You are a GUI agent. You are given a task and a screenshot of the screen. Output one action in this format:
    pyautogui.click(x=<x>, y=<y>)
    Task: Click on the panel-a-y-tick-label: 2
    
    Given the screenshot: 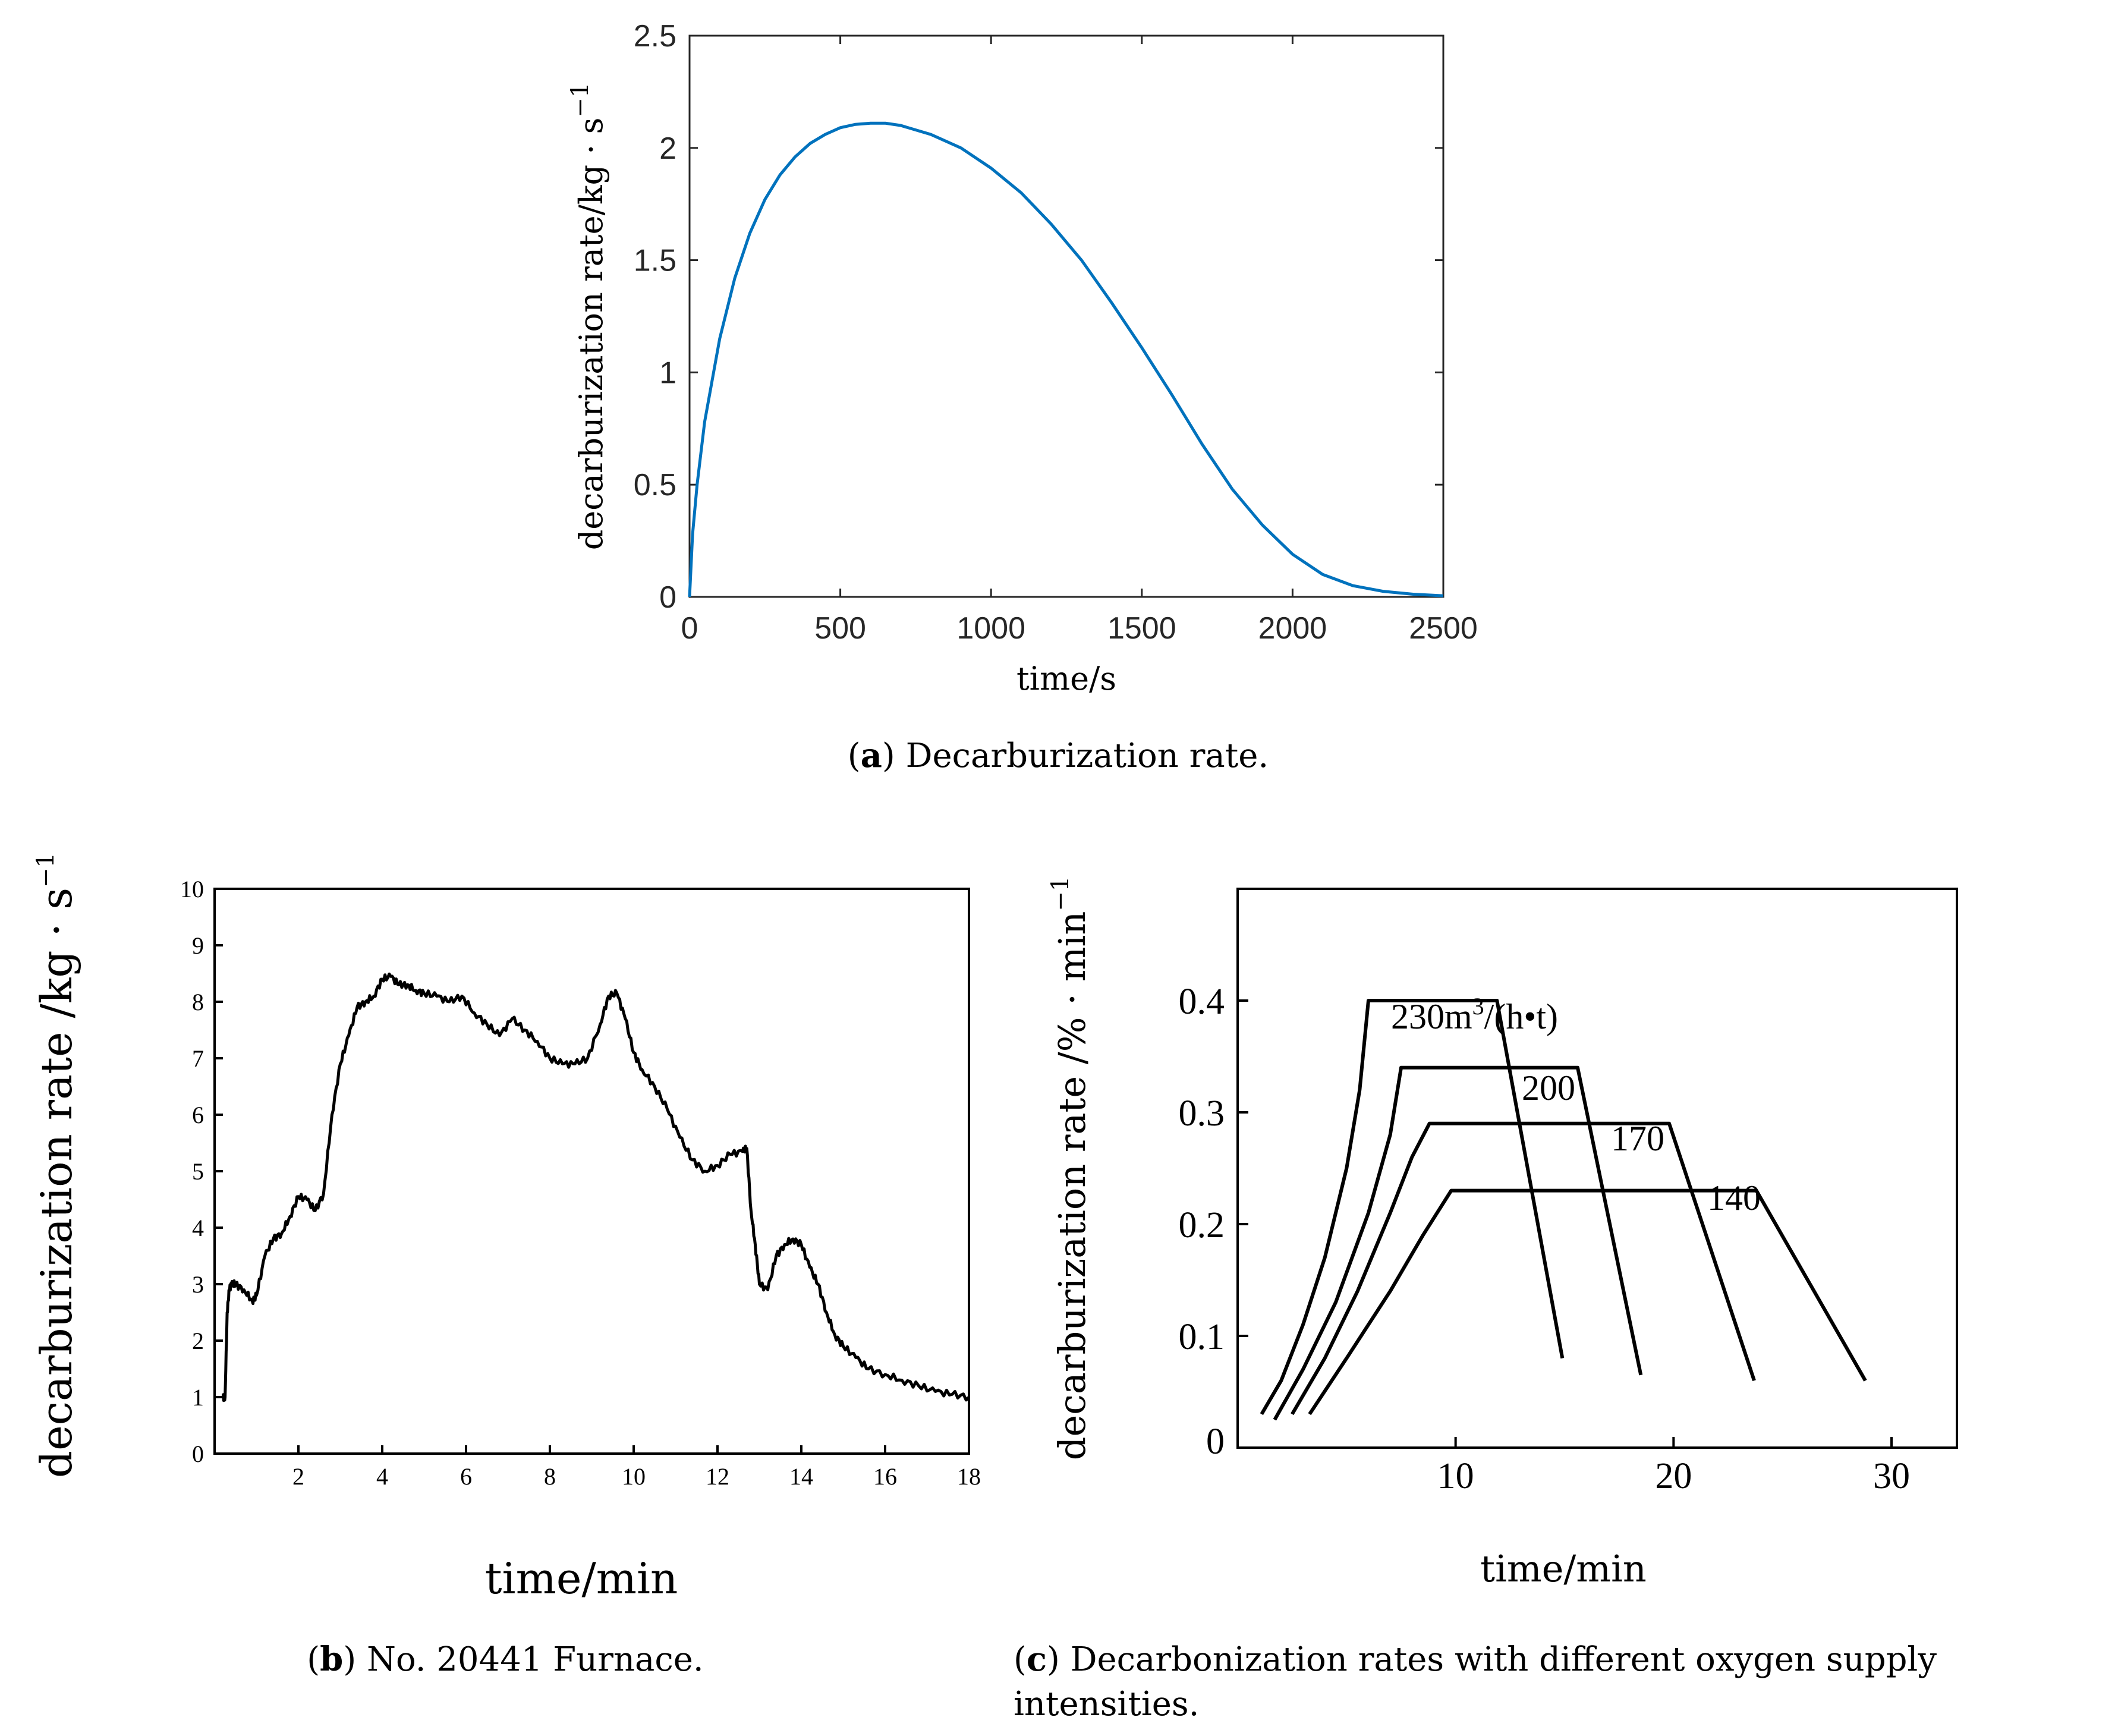 What is the action you would take?
    pyautogui.click(x=667, y=148)
    